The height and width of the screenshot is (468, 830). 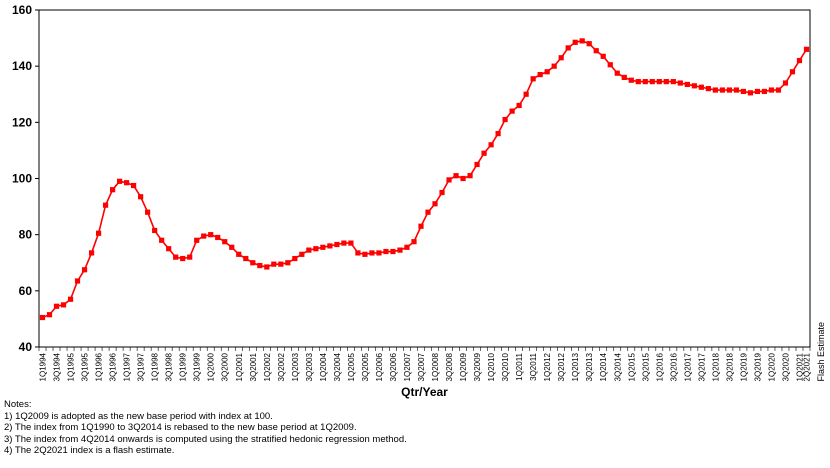 I want to click on x-tick-label: 1Q2016, so click(x=659, y=366).